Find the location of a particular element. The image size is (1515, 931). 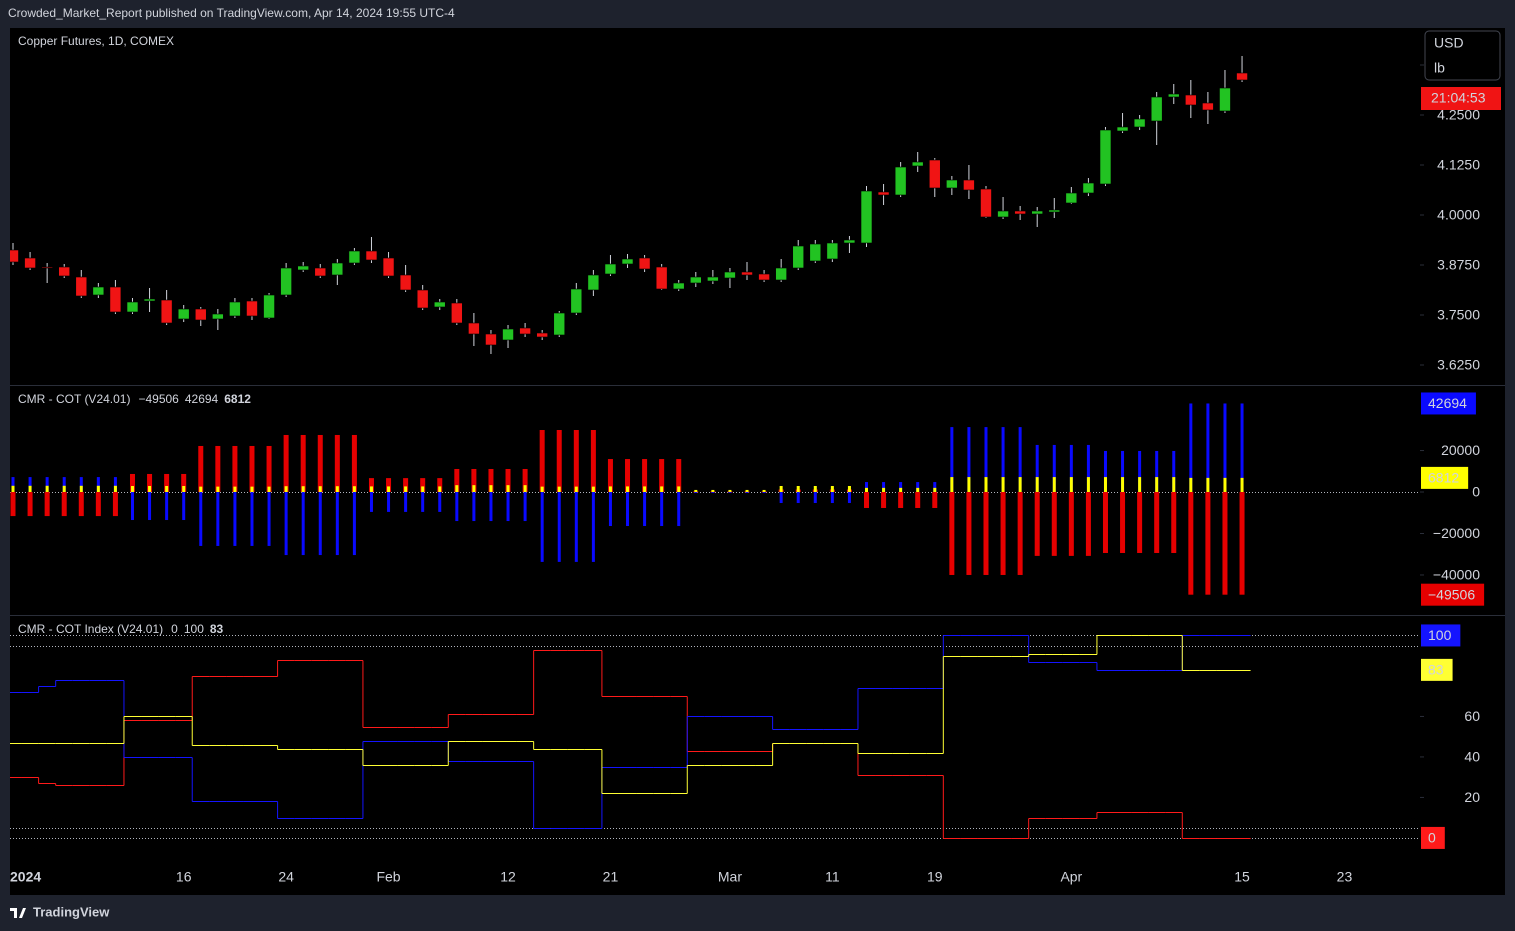

x-tick-label: 16 is located at coordinates (184, 877).